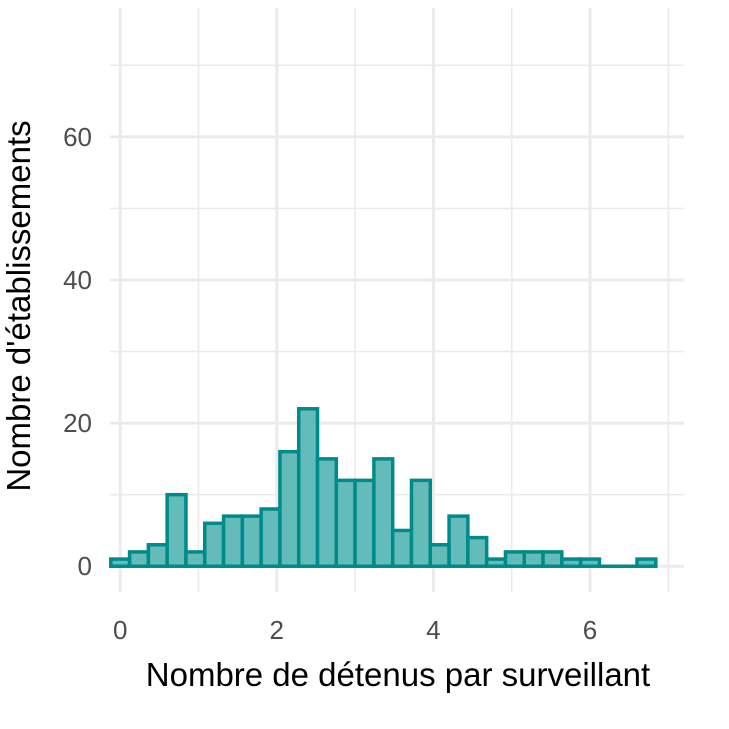 The image size is (729, 729). I want to click on y-tick-label: 40, so click(77, 280).